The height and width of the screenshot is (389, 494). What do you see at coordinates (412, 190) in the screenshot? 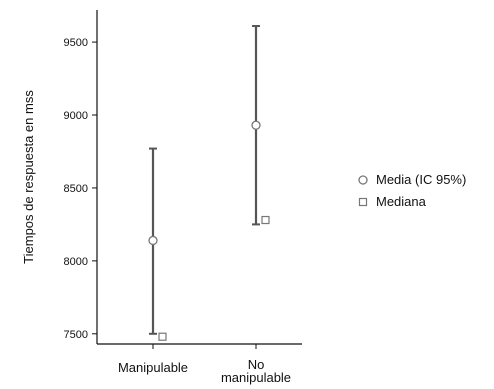
I see `legend: Media (IC 95%) Mediana` at bounding box center [412, 190].